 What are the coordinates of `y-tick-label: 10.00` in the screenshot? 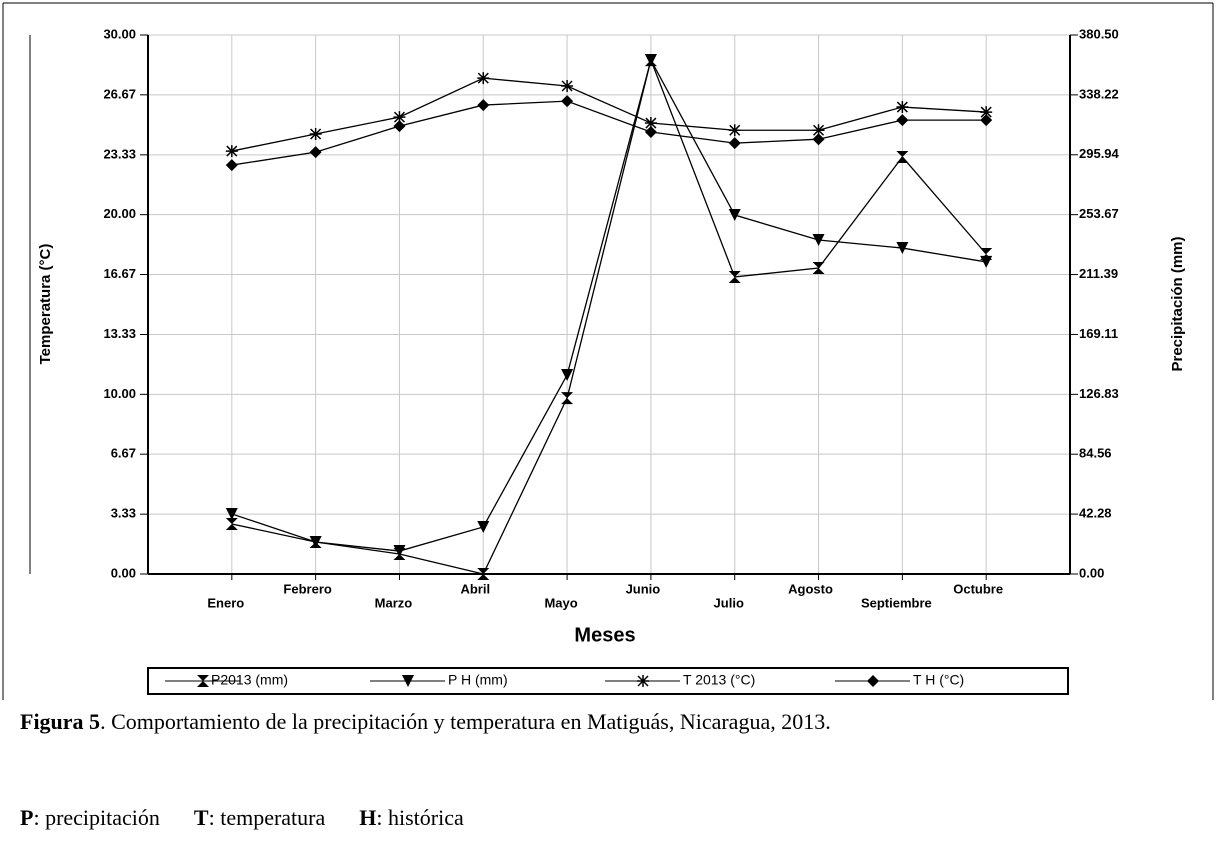 It's located at (119, 393).